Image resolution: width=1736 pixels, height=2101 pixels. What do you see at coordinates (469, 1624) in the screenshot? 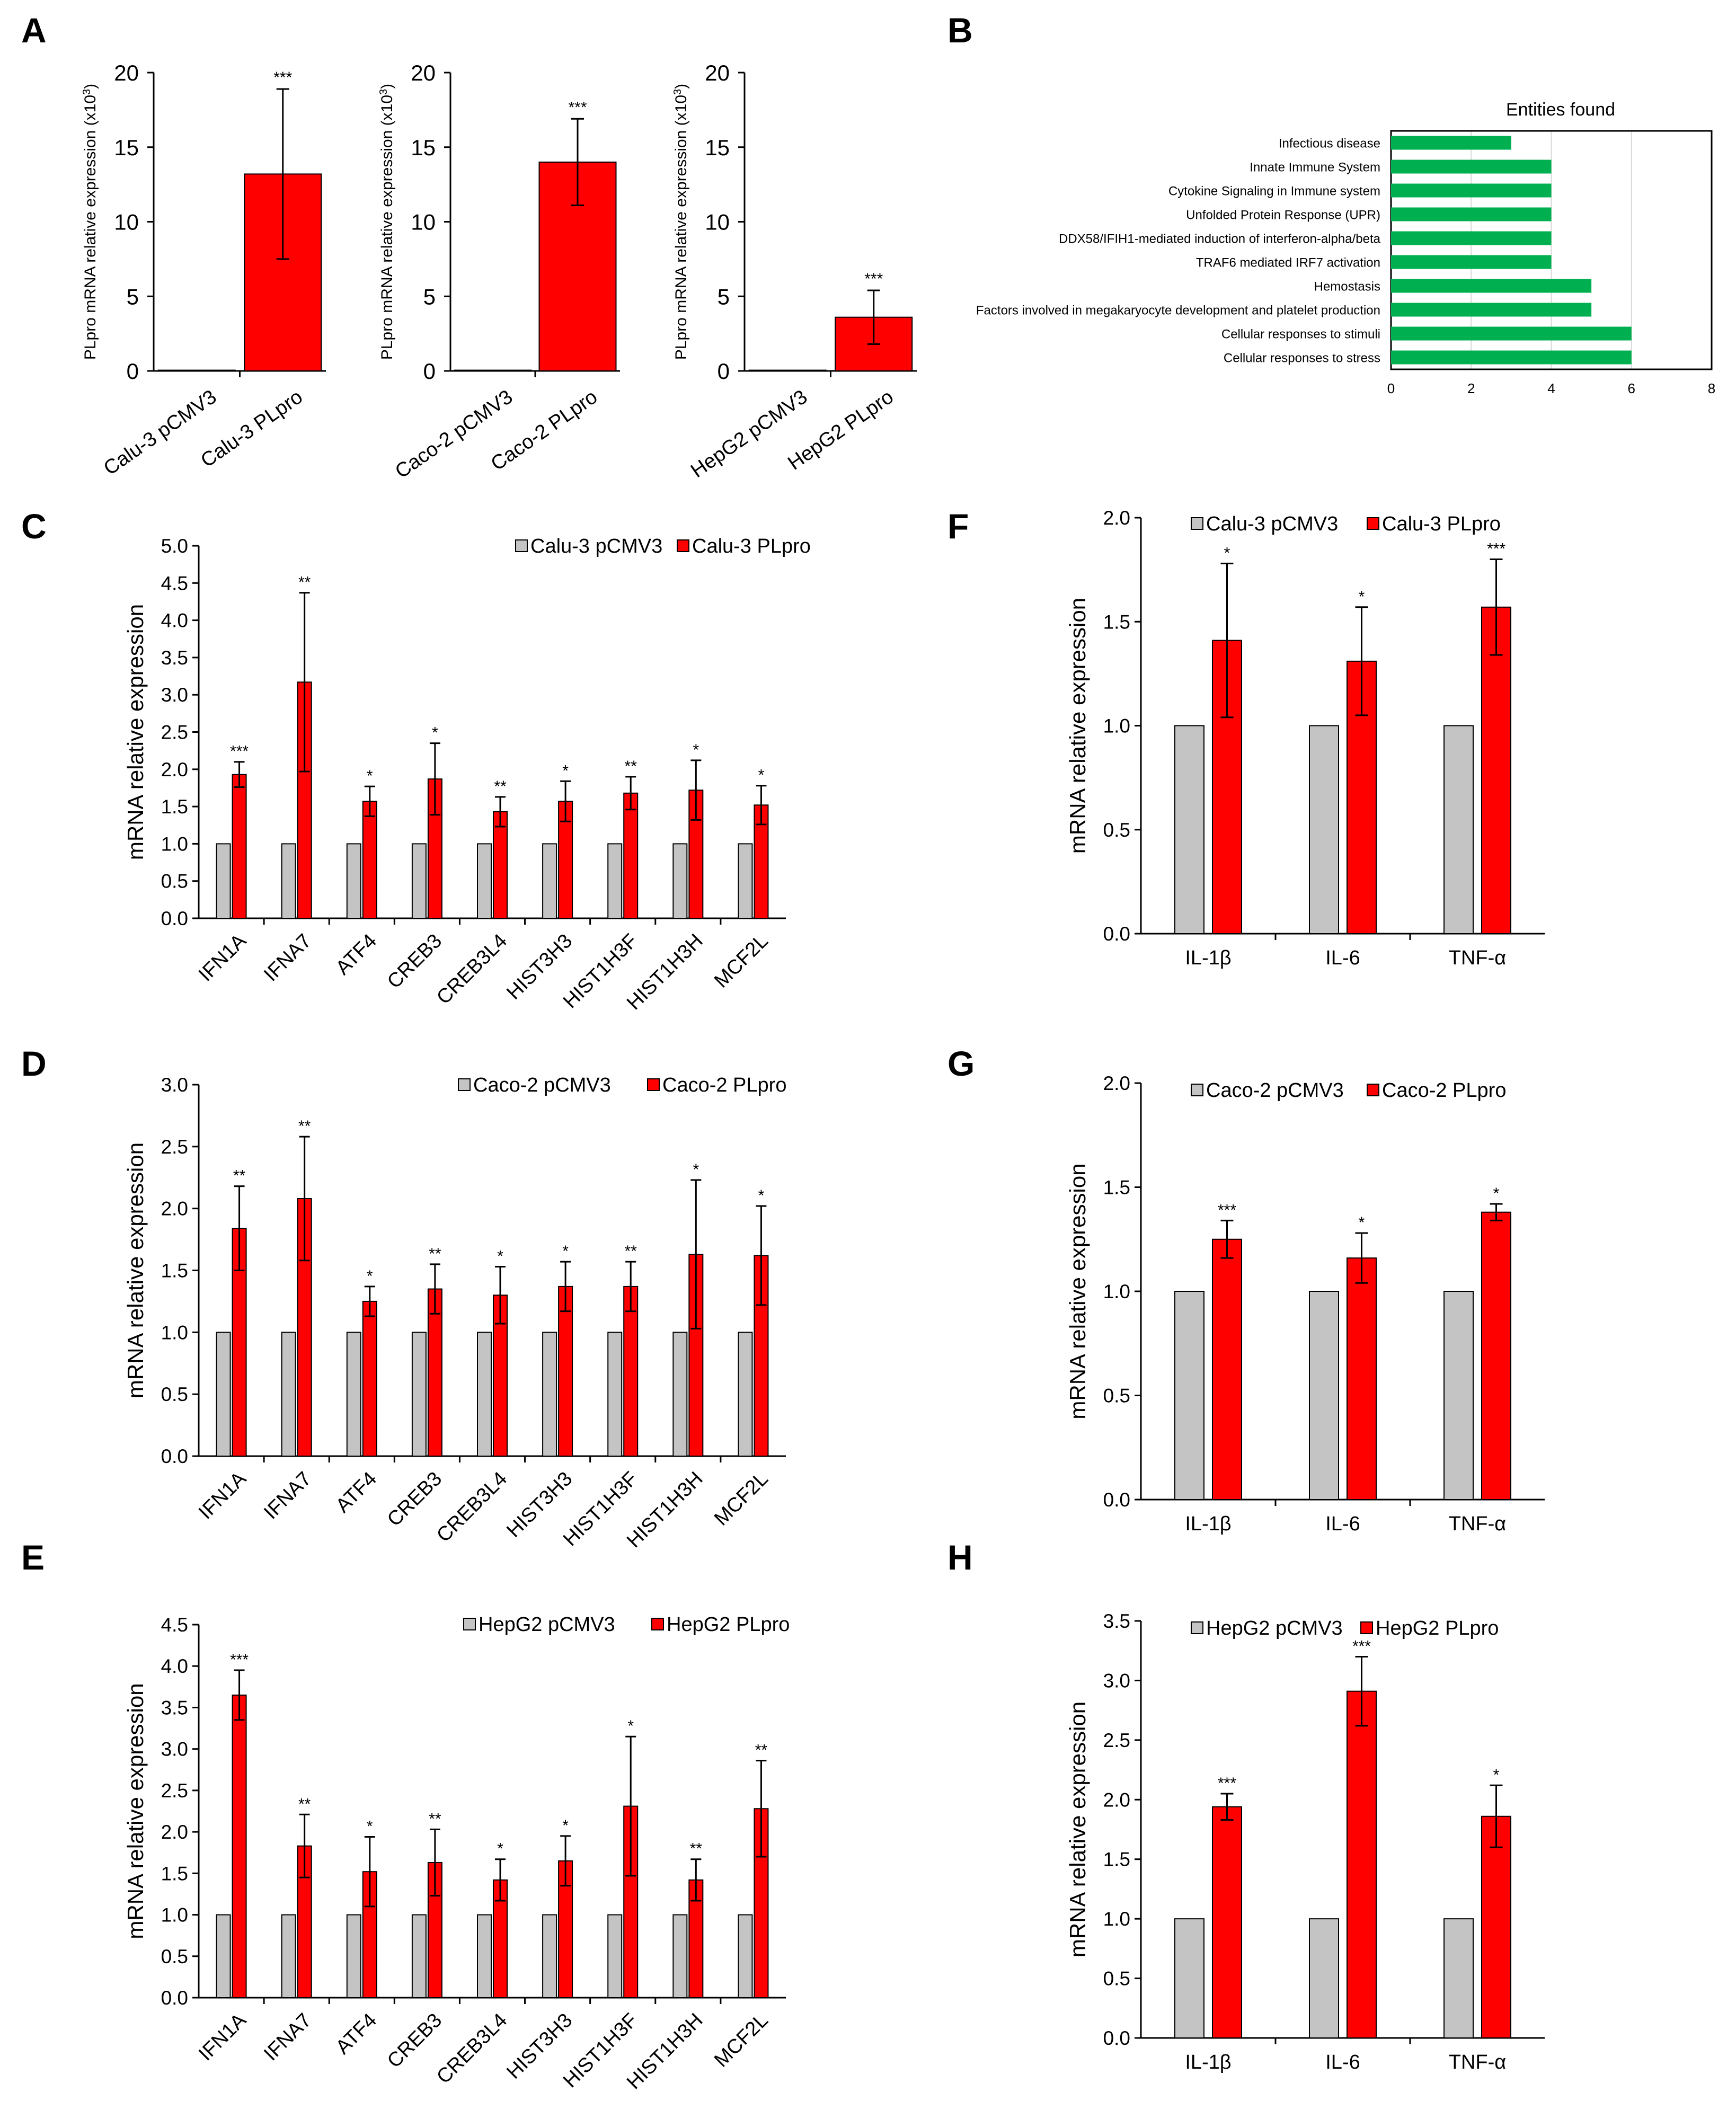
I see `legend-swatch-control` at bounding box center [469, 1624].